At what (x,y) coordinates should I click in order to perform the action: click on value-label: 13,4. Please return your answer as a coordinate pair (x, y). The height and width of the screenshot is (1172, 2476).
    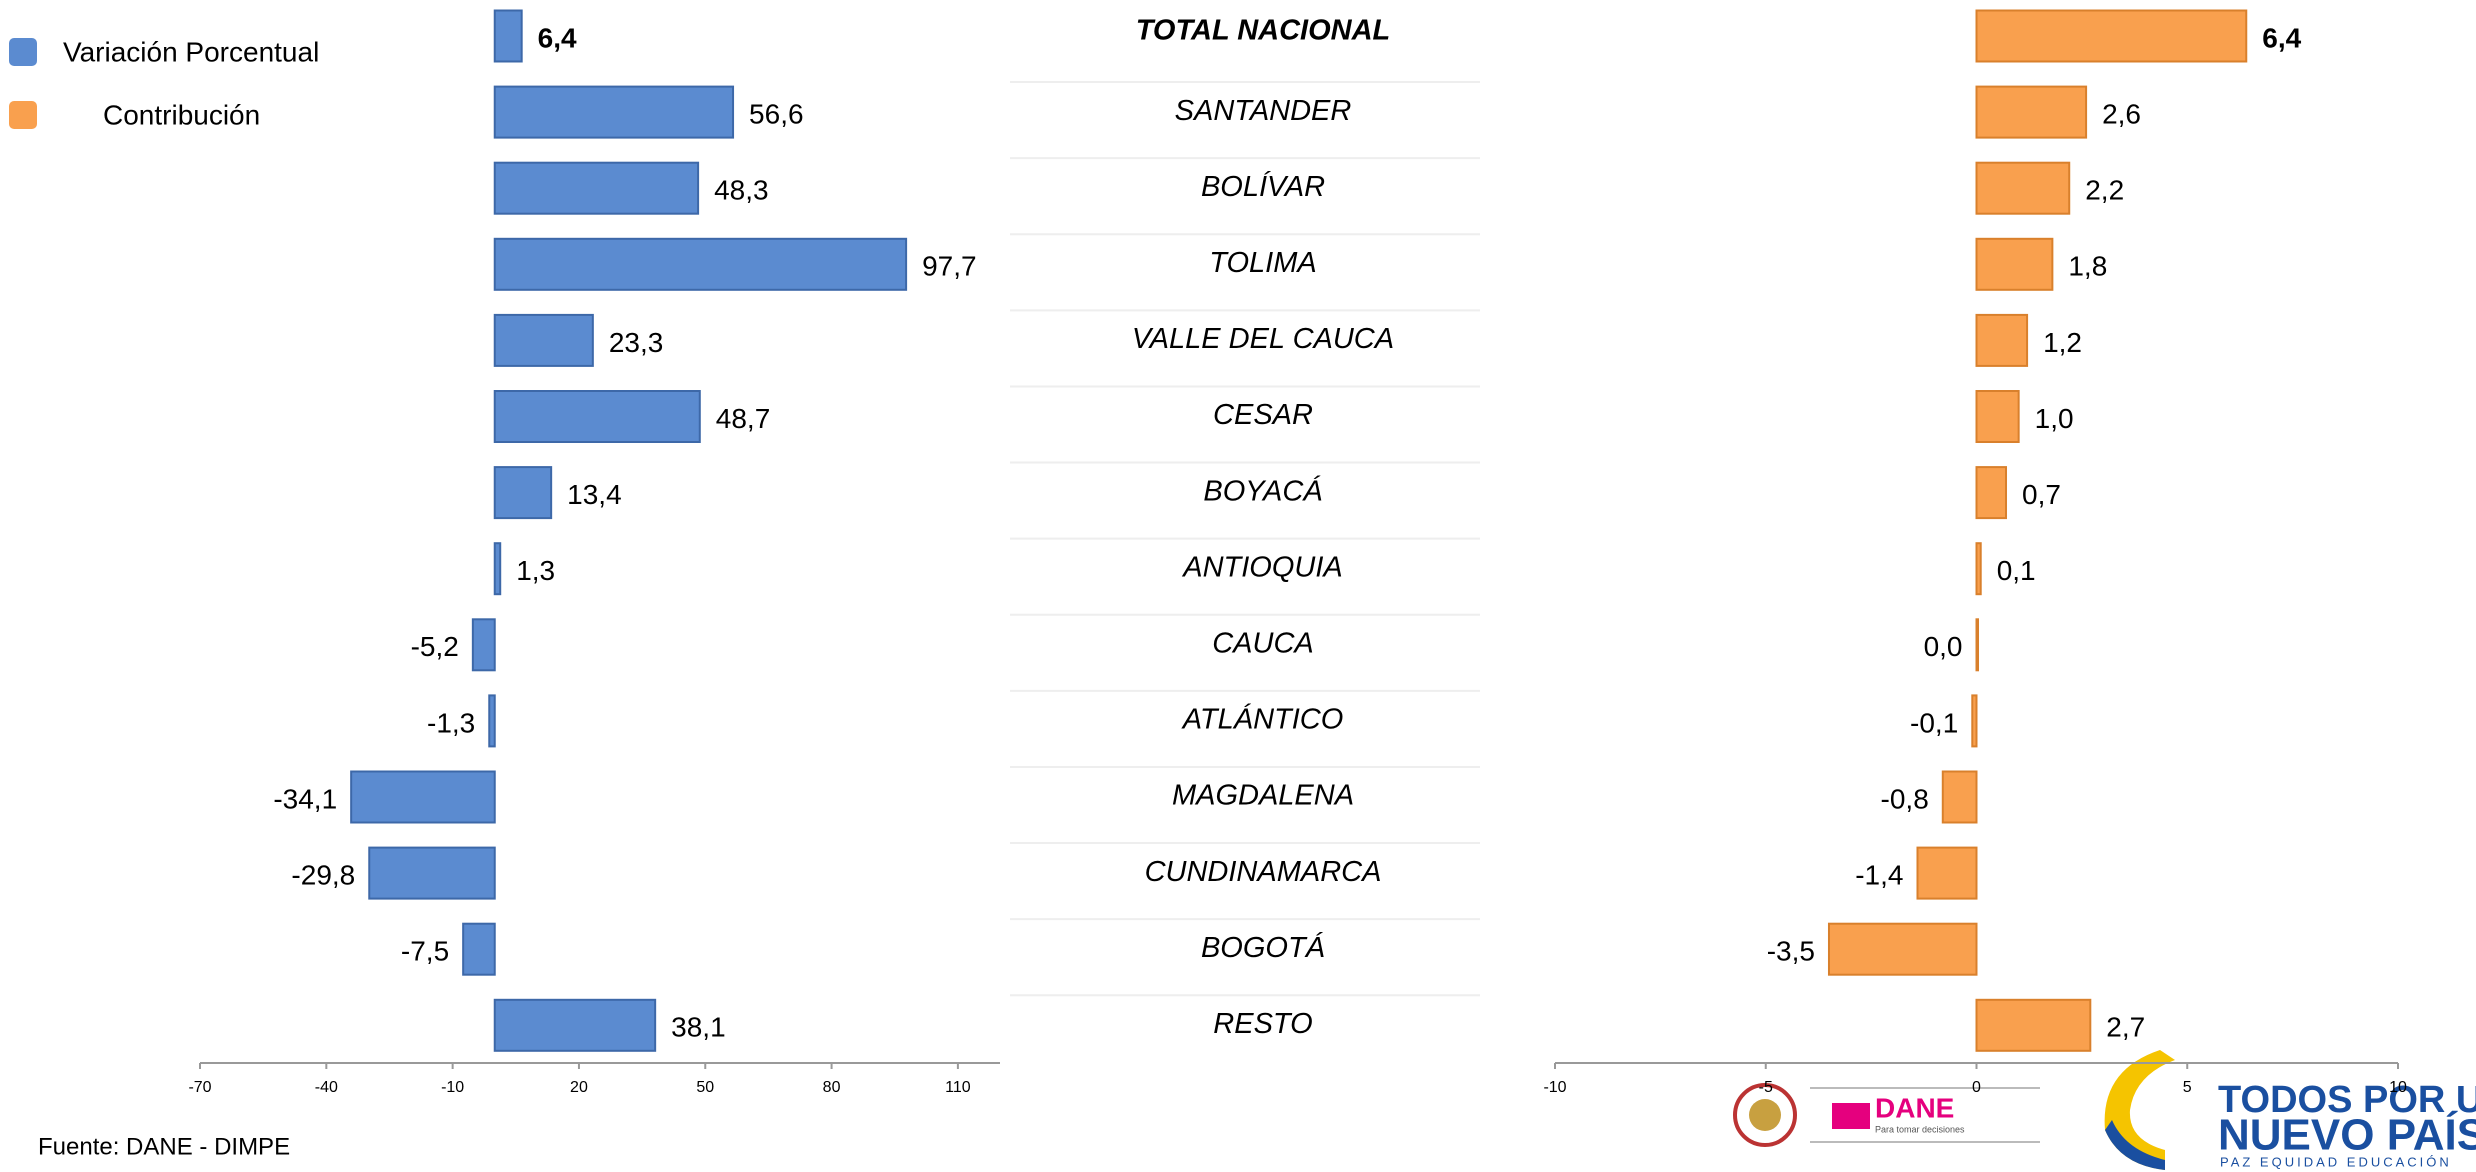
    Looking at the image, I should click on (594, 494).